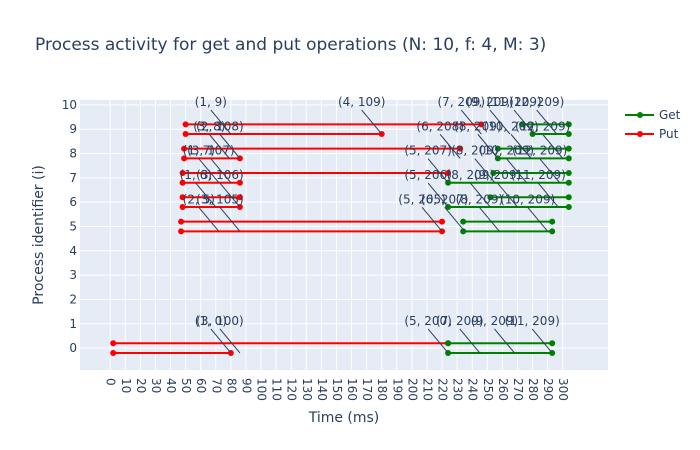  I want to click on x-tick-label: 160, so click(352, 389).